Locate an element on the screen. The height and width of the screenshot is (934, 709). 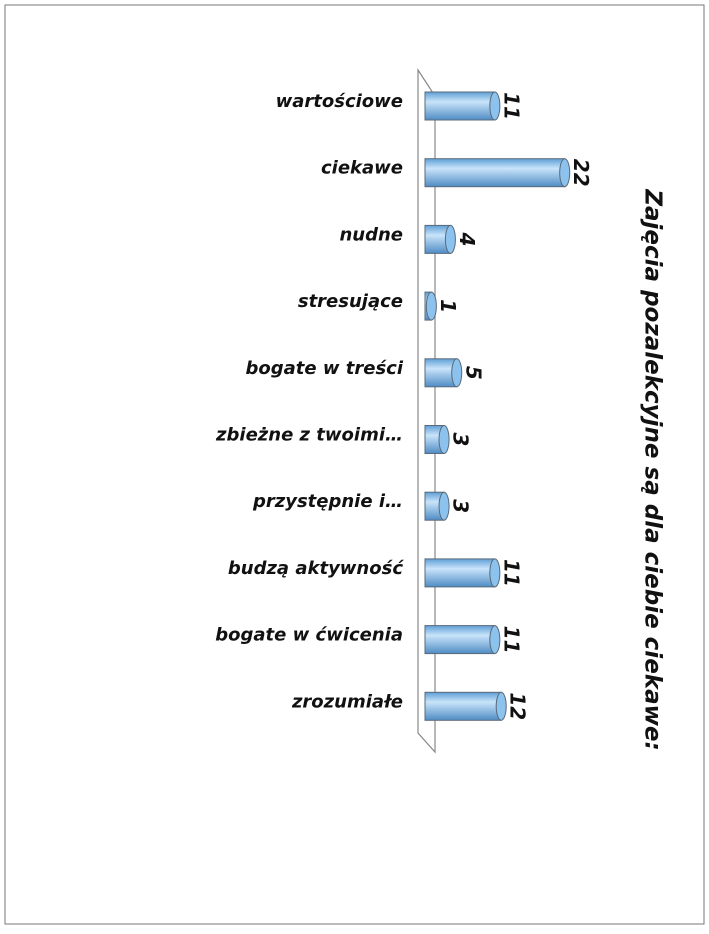
category-label: wartościowe is located at coordinates (339, 101).